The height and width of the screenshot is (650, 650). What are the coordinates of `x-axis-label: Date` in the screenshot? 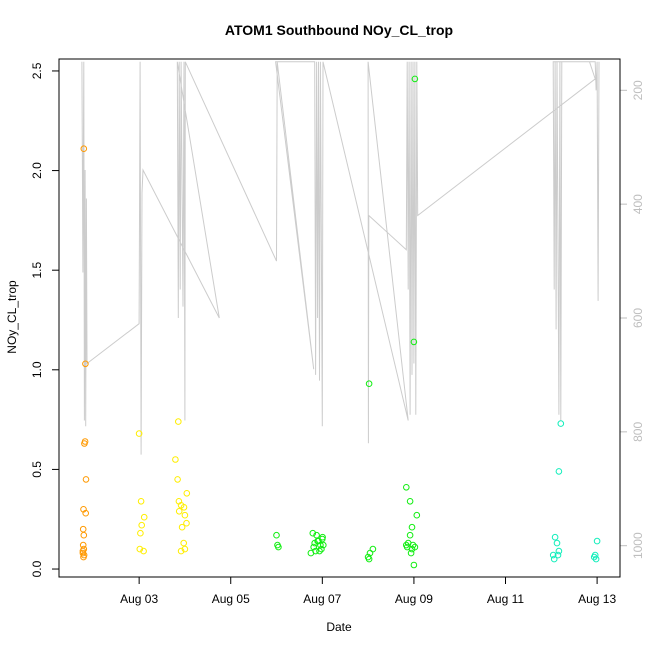 It's located at (339, 627).